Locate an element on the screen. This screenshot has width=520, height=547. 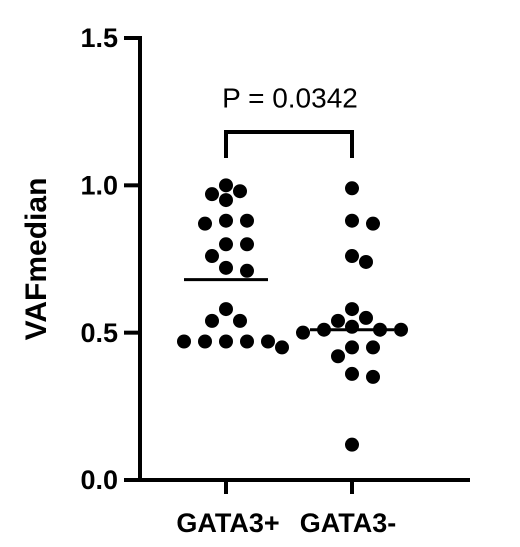
y-tick-label: 0.0 is located at coordinates (99, 480).